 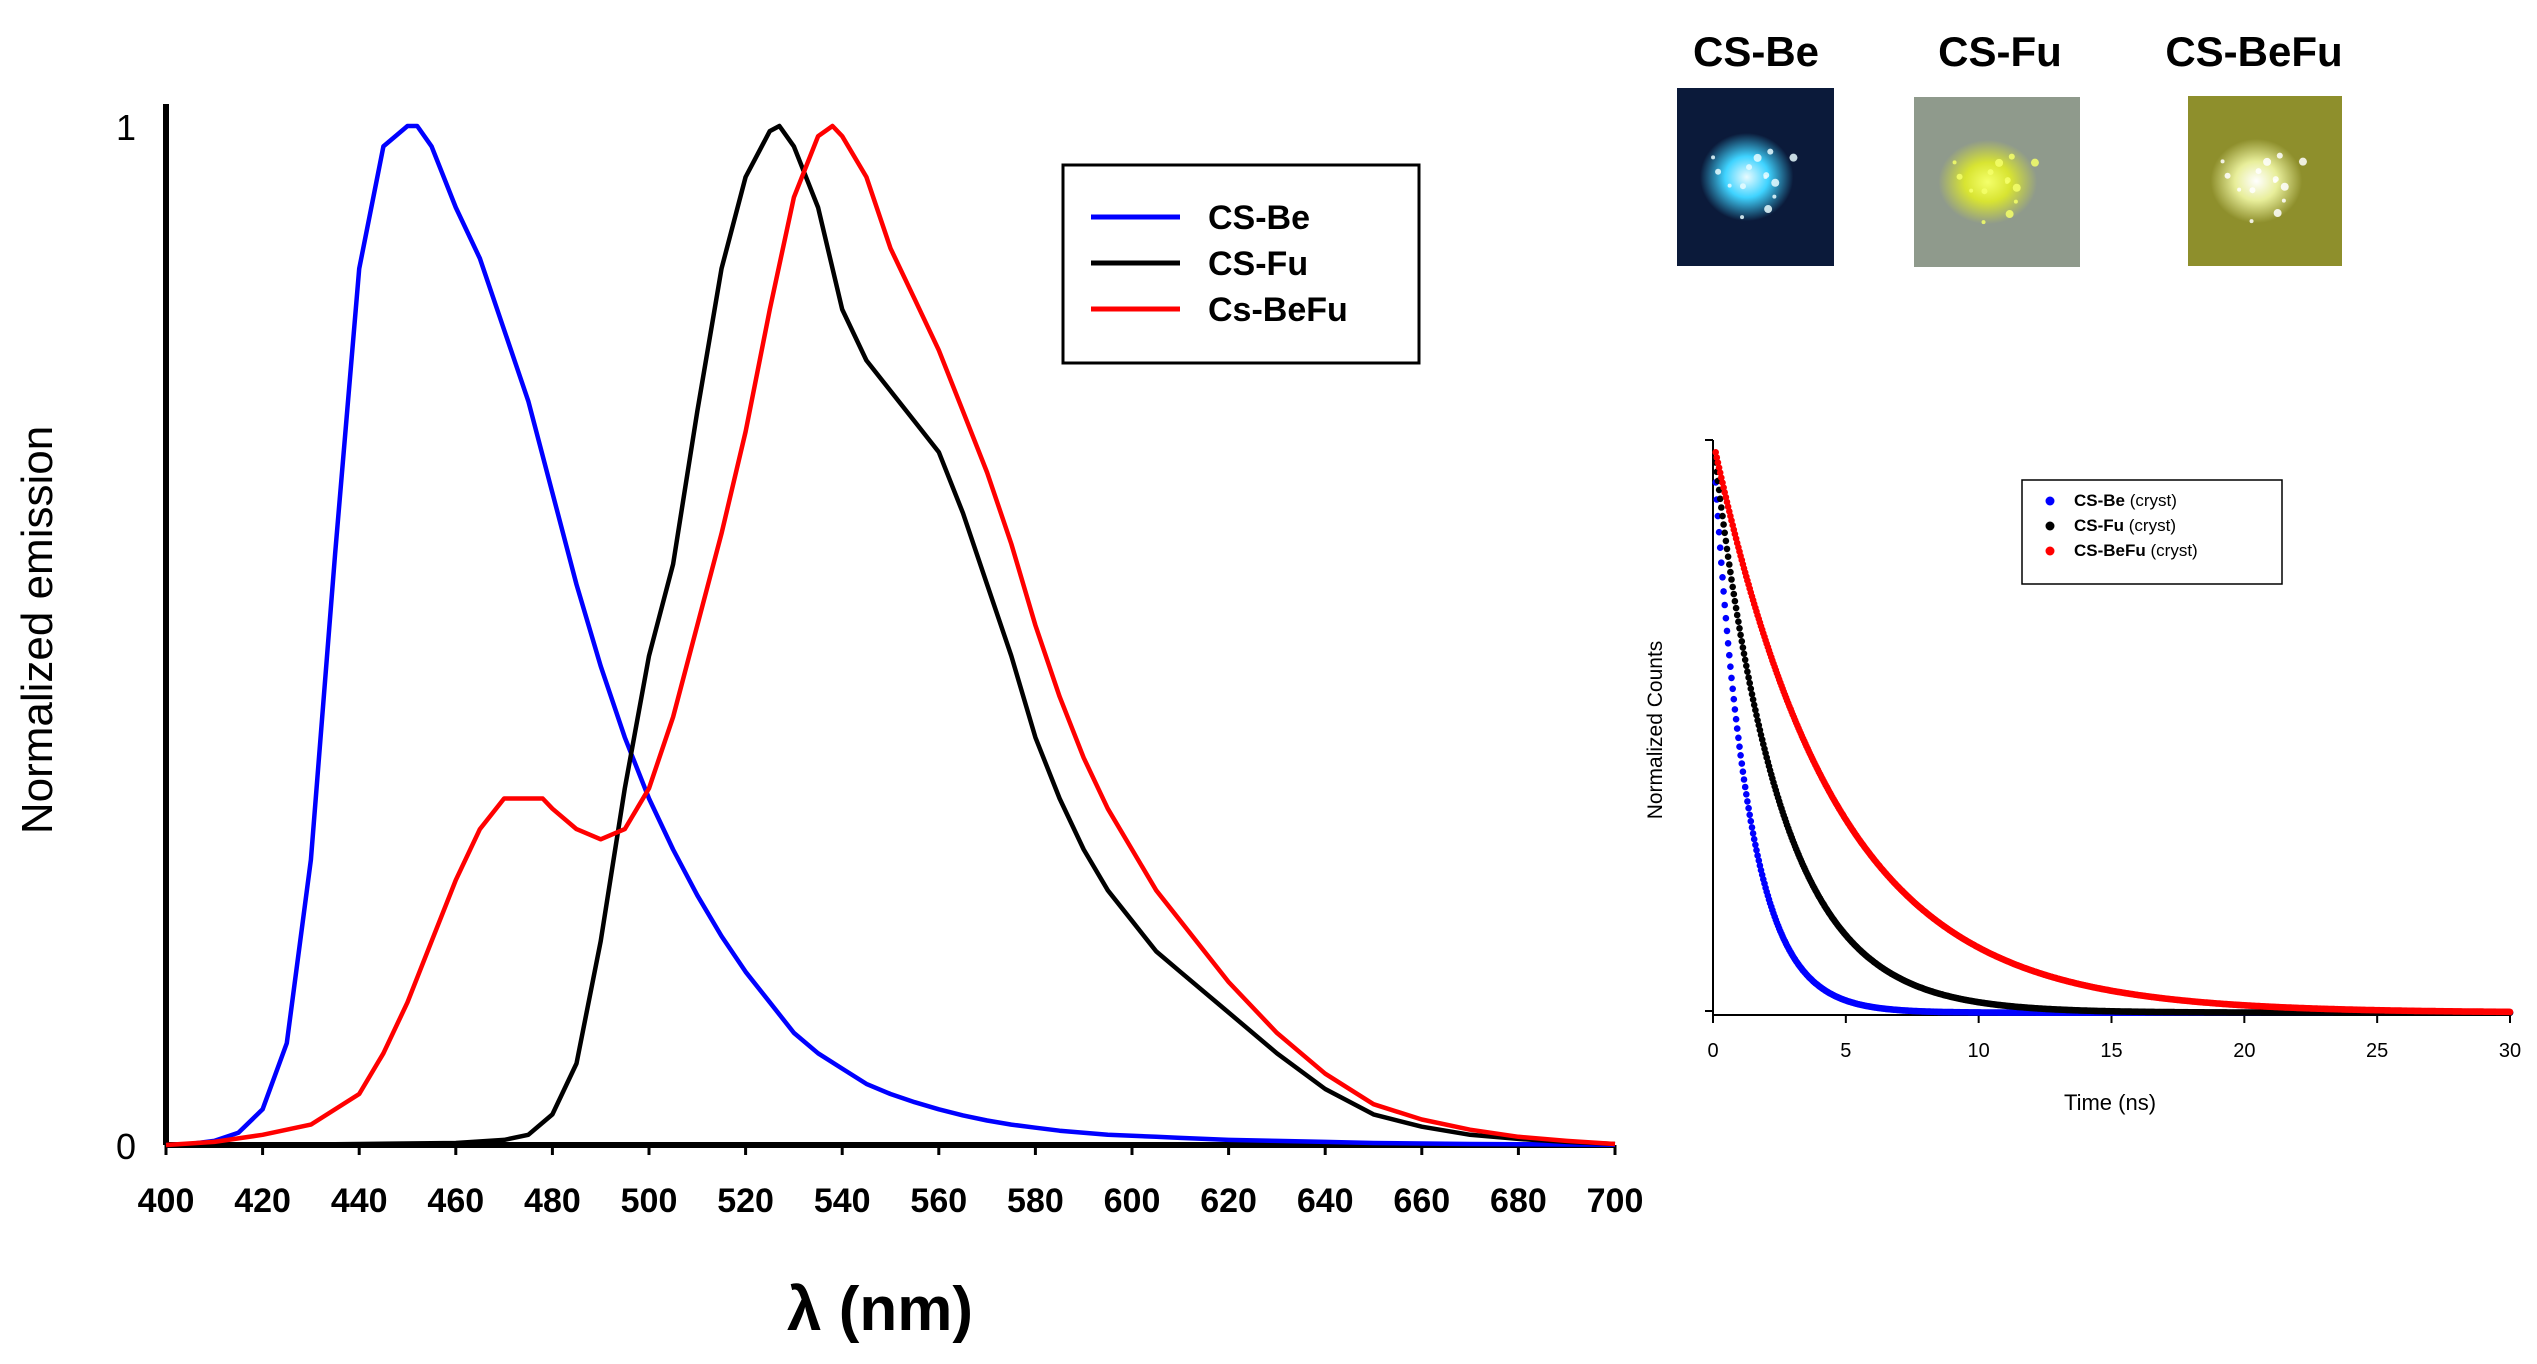 What do you see at coordinates (552, 1201) in the screenshot?
I see `x-tick-label: 480` at bounding box center [552, 1201].